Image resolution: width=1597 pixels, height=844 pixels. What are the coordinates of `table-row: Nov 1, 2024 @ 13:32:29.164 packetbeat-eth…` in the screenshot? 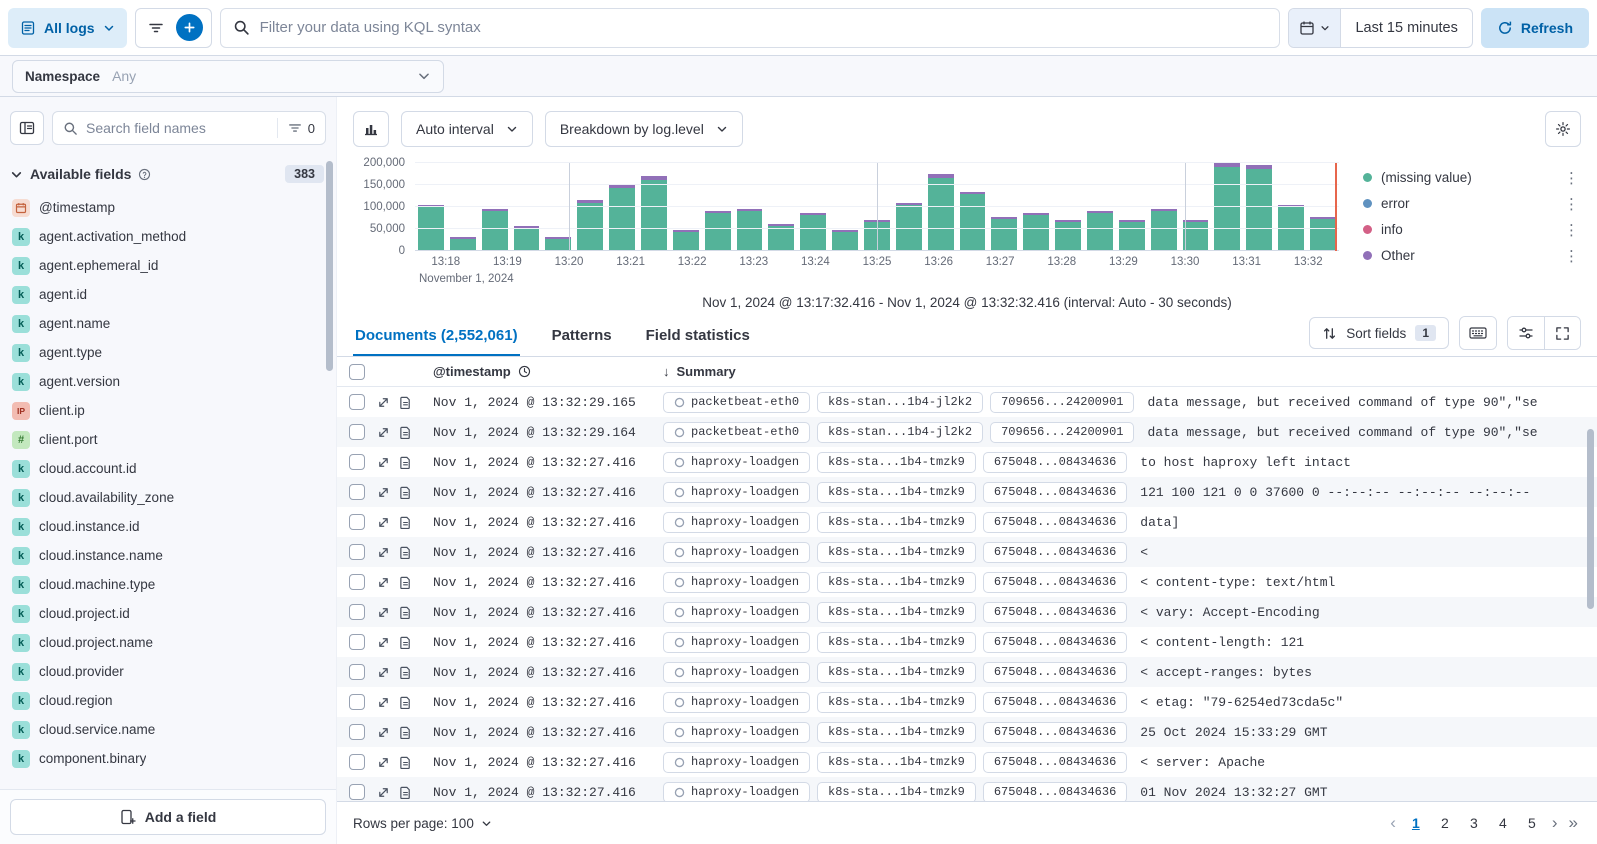 It's located at (967, 432).